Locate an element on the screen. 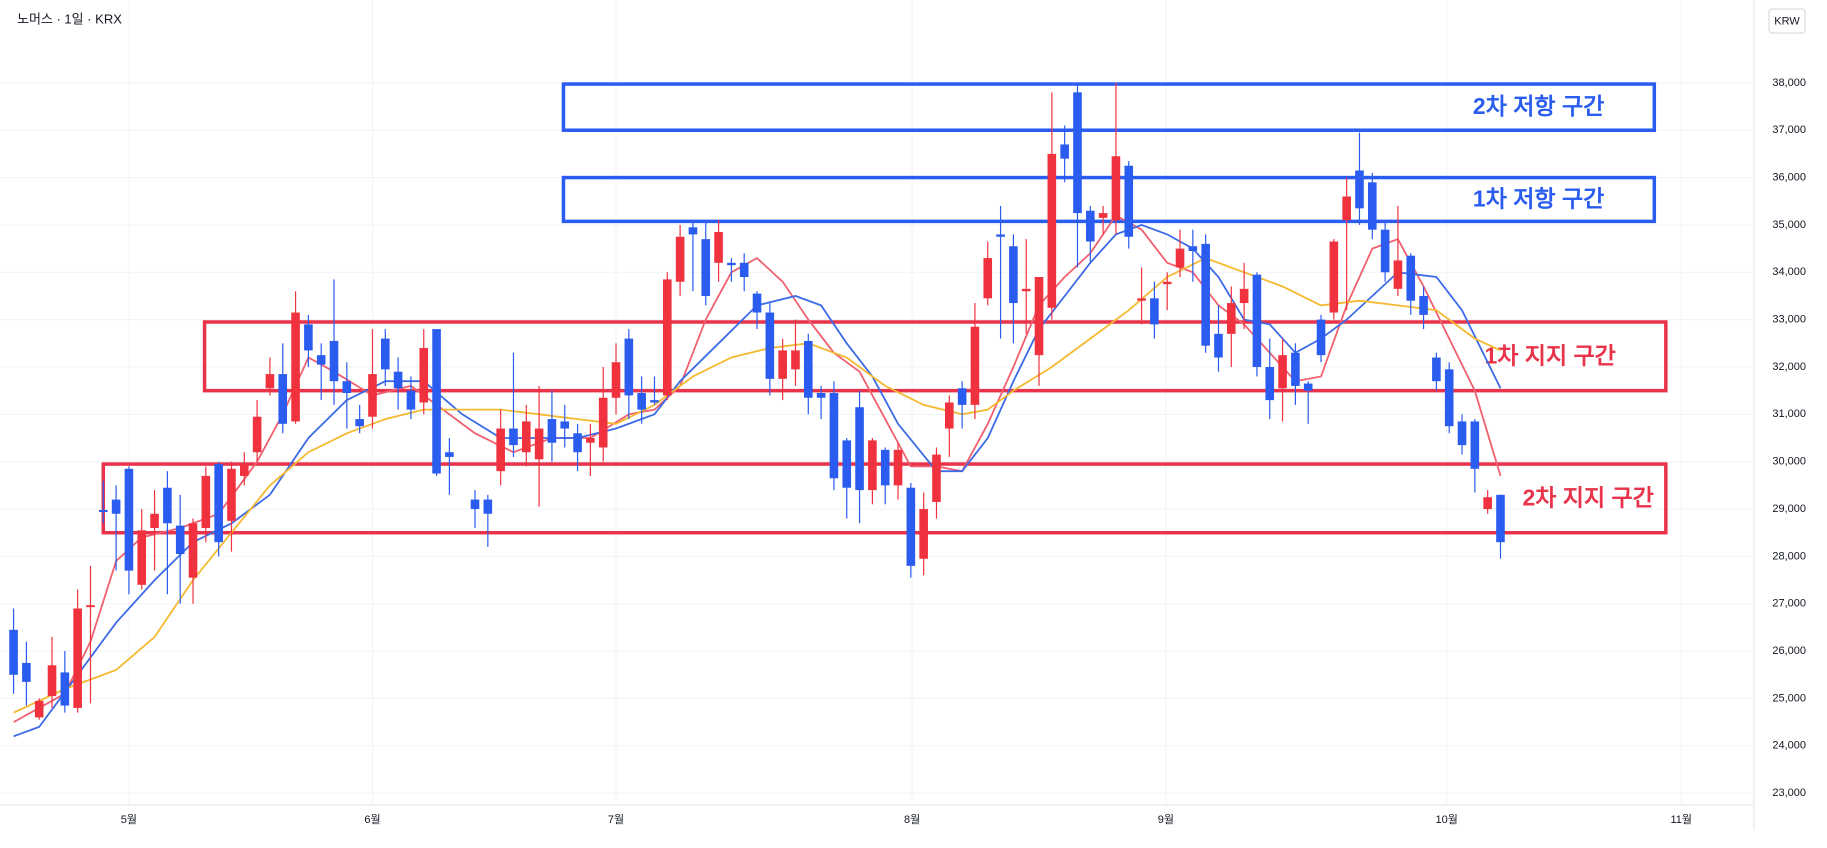 Image resolution: width=1827 pixels, height=848 pixels. y-tick-label: 35,000 is located at coordinates (1789, 225).